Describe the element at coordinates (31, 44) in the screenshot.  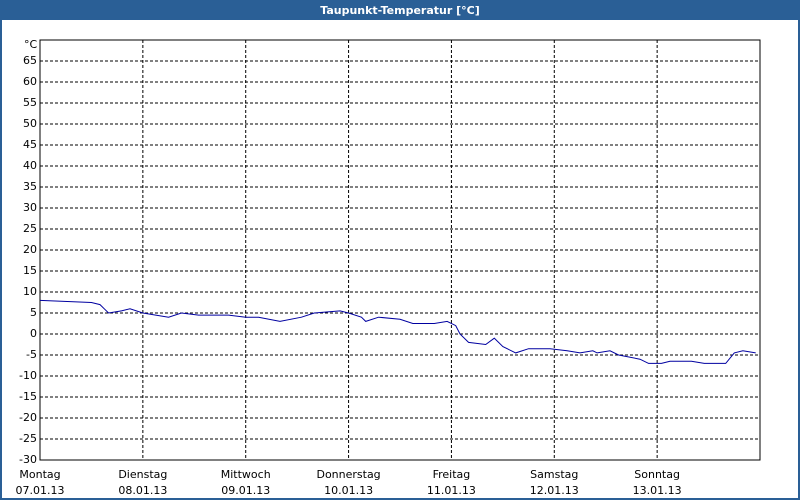
I see `y-unit: °C` at that location.